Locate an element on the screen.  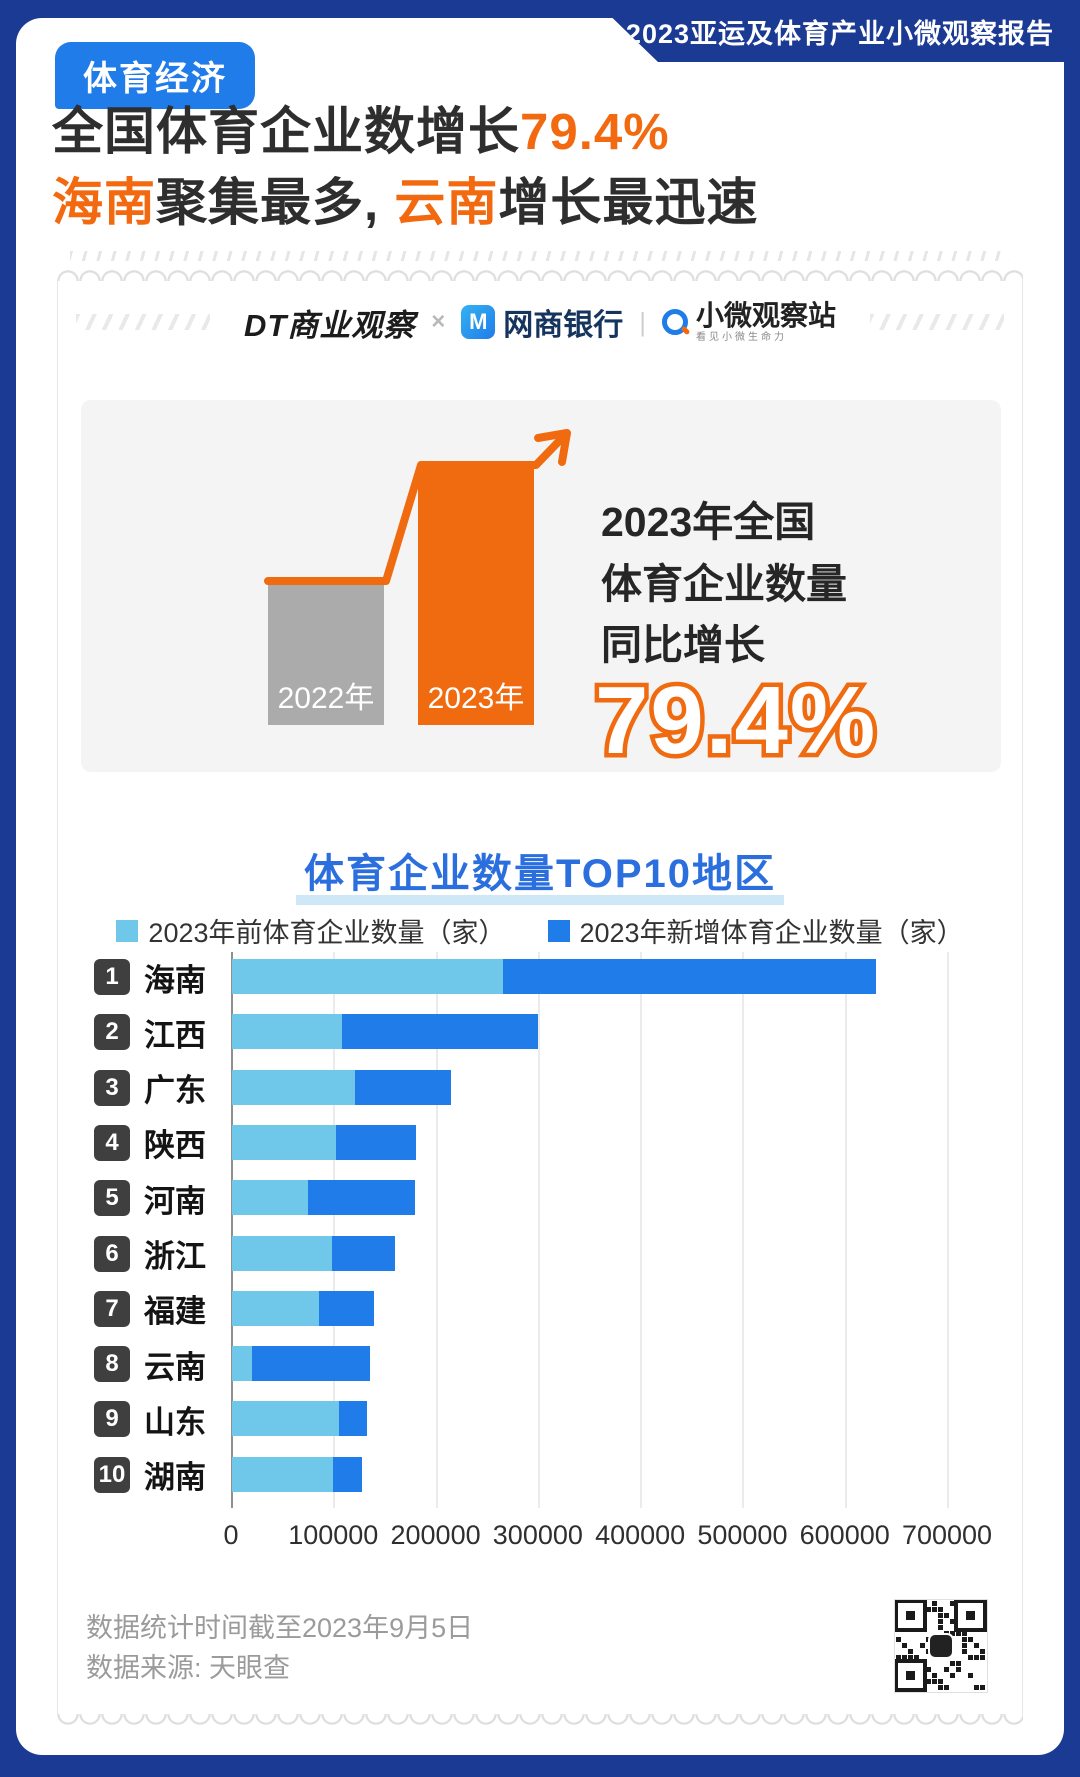
observer-text: 小微观察站 看见小微生命力 is located at coordinates (766, 321).